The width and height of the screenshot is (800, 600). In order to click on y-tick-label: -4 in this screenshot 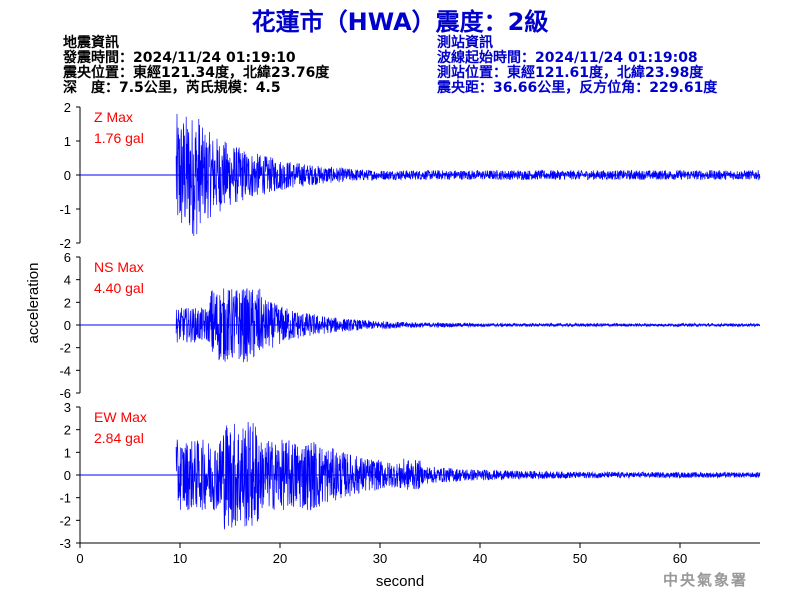, I will do `click(65, 370)`.